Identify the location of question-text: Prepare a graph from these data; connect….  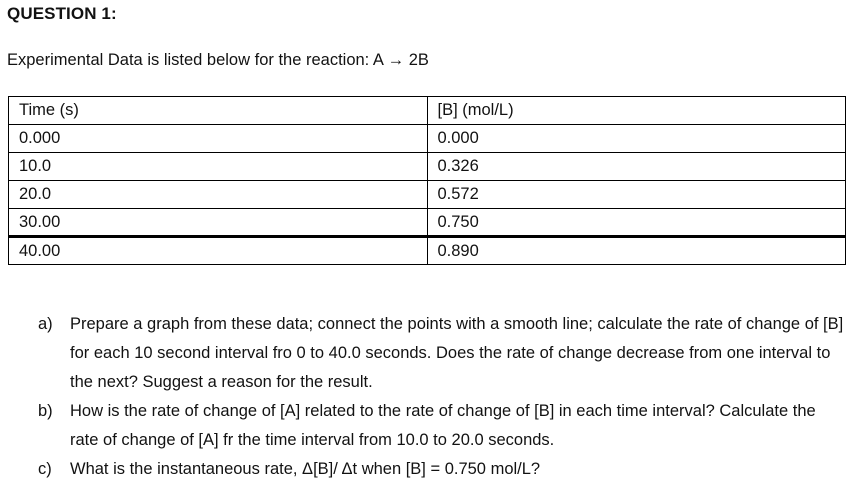
(457, 353).